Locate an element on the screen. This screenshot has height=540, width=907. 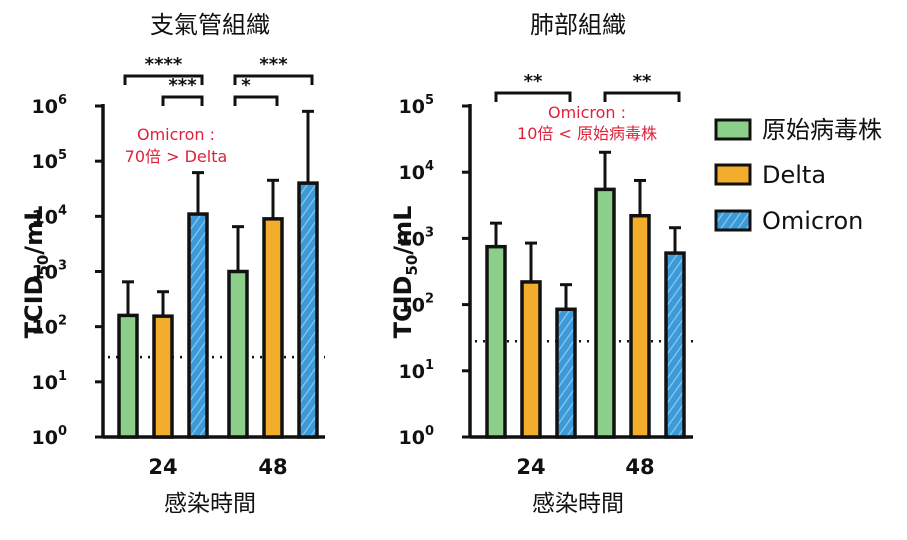
y-tick-label: 10⁶ is located at coordinates (50, 105).